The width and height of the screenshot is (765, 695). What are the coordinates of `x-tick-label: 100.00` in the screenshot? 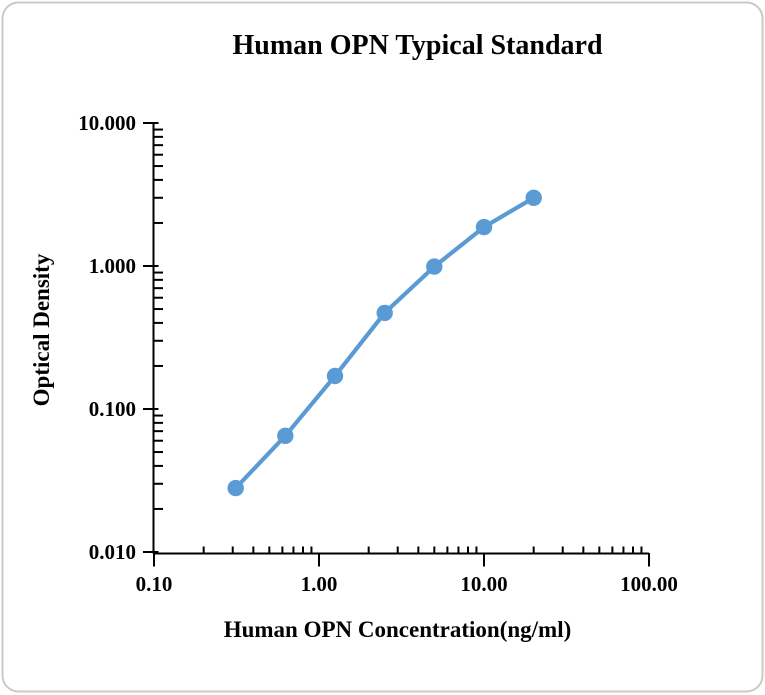 It's located at (649, 584).